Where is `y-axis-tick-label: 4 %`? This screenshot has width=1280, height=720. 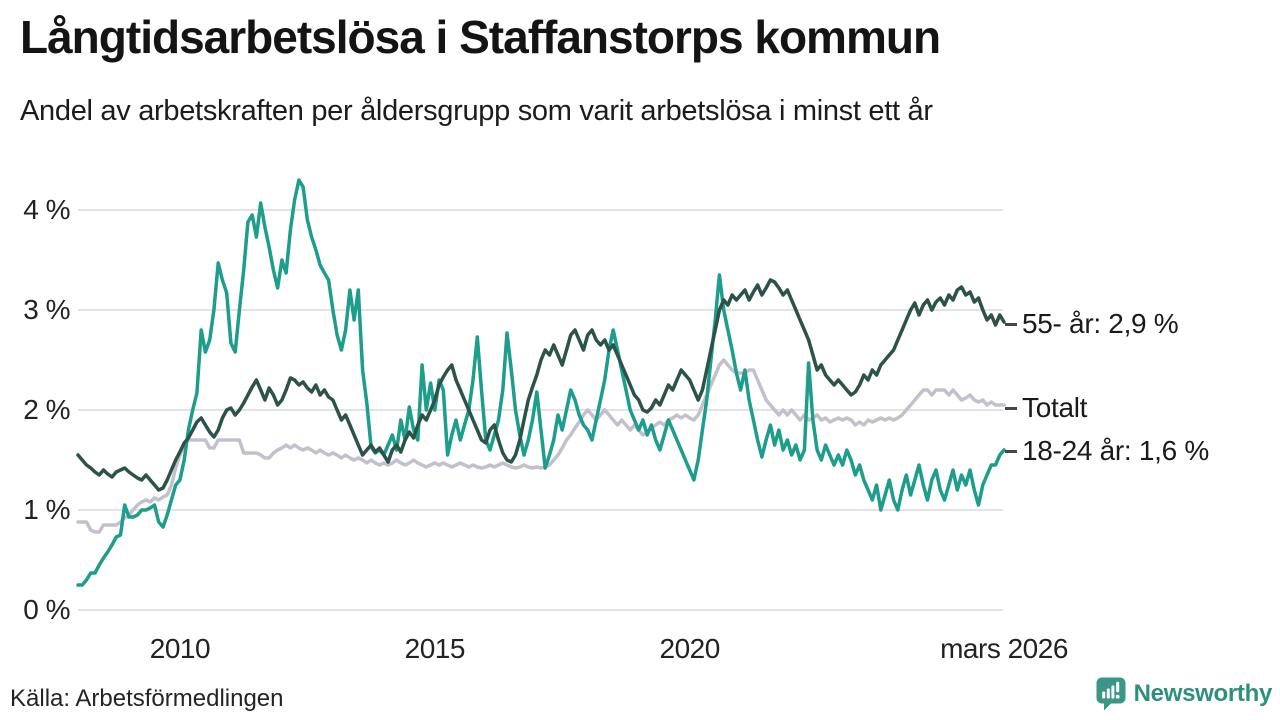 y-axis-tick-label: 4 % is located at coordinates (46, 209).